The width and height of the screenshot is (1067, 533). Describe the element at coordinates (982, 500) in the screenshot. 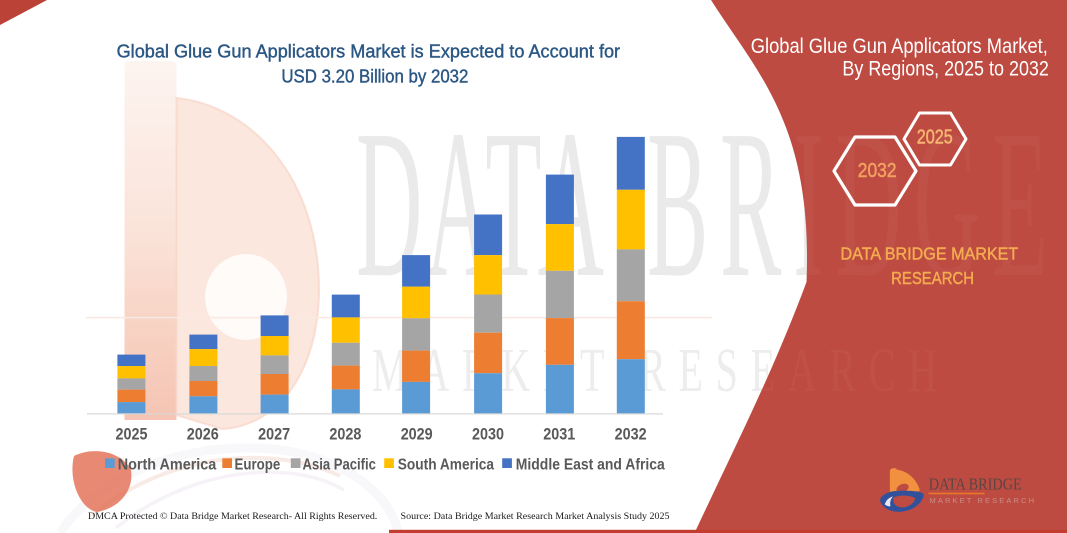

I see `svg-text: MARKET RESEARCH` at that location.